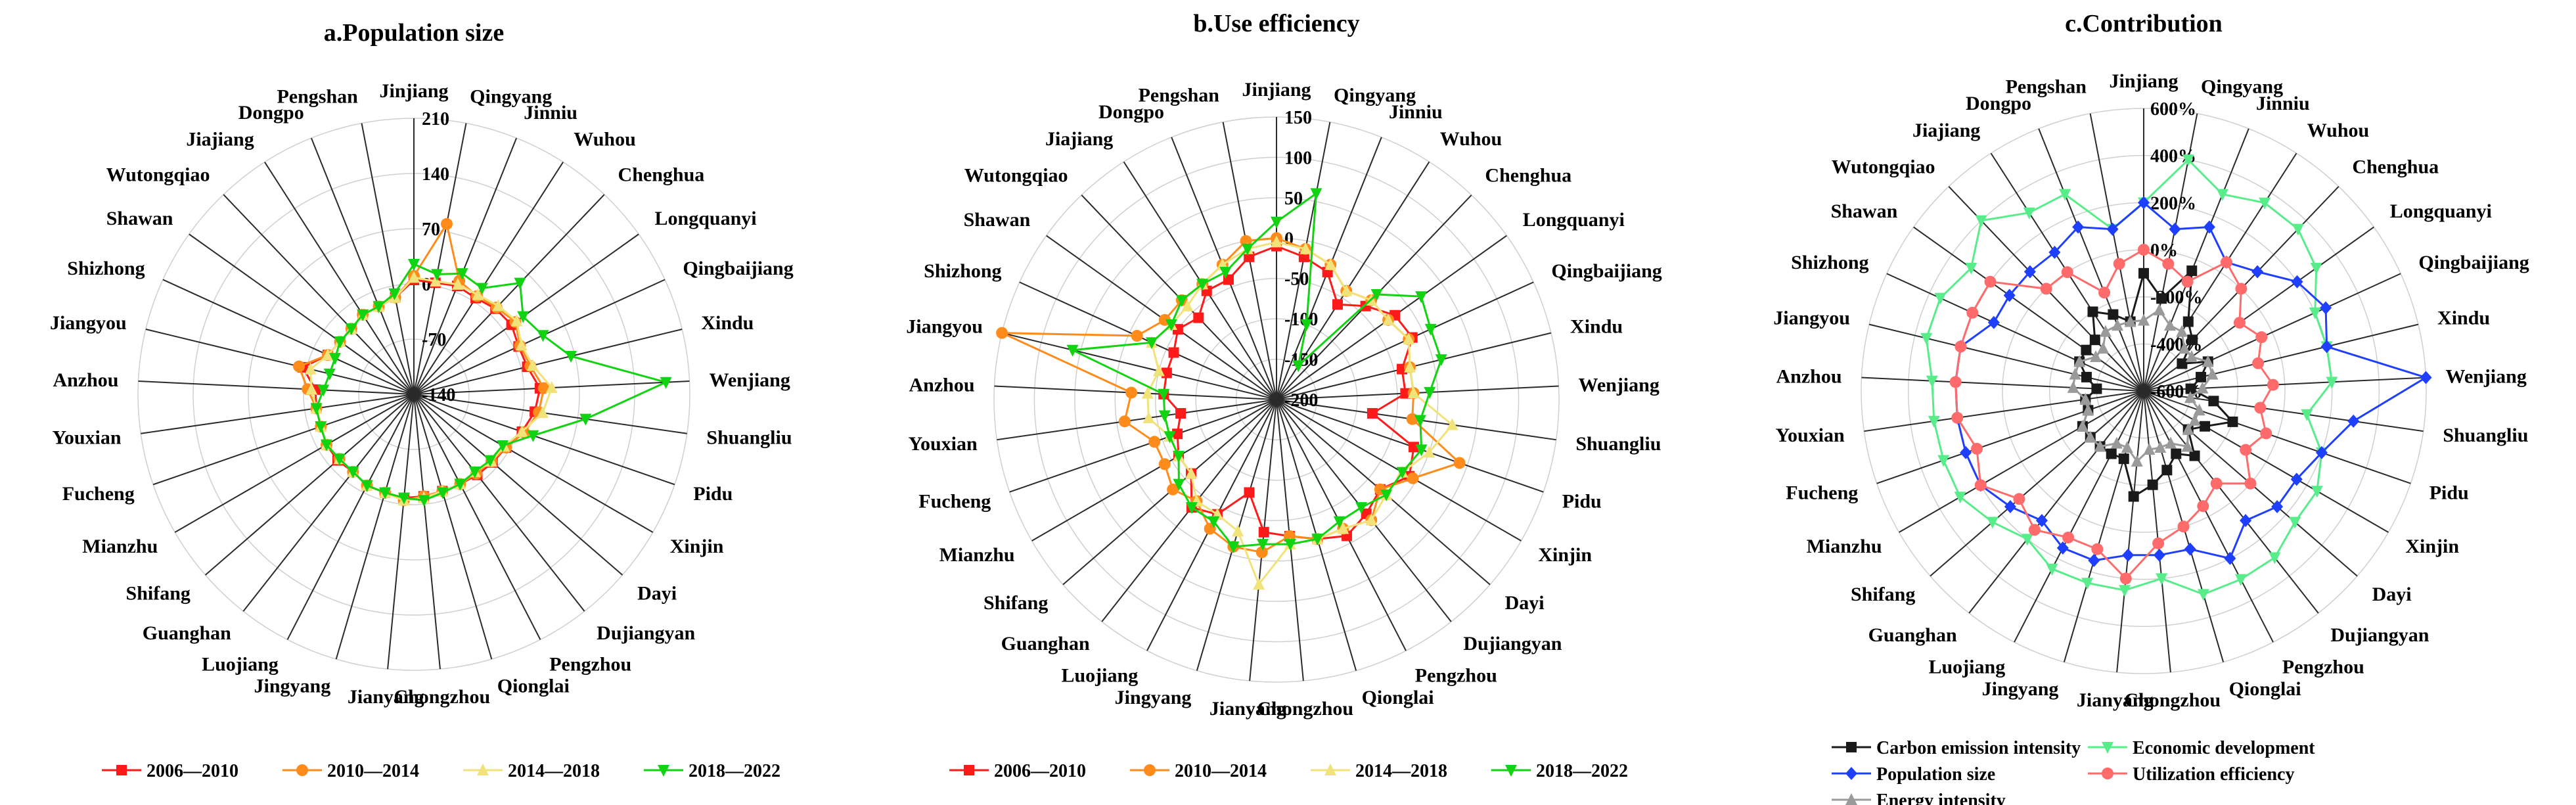 The image size is (2576, 805). I want to click on tick-label: 600%, so click(2173, 110).